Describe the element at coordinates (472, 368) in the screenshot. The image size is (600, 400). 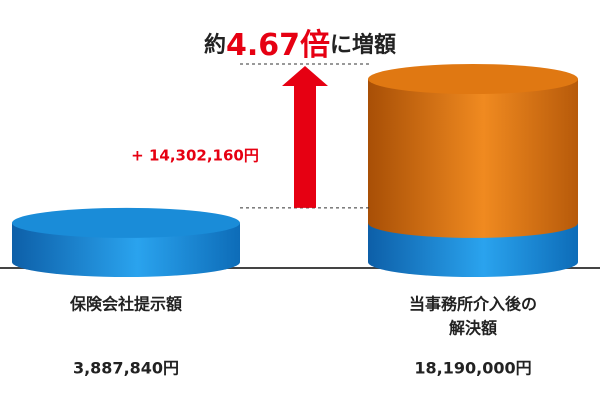
I see `value-label: 18,190,000円` at that location.